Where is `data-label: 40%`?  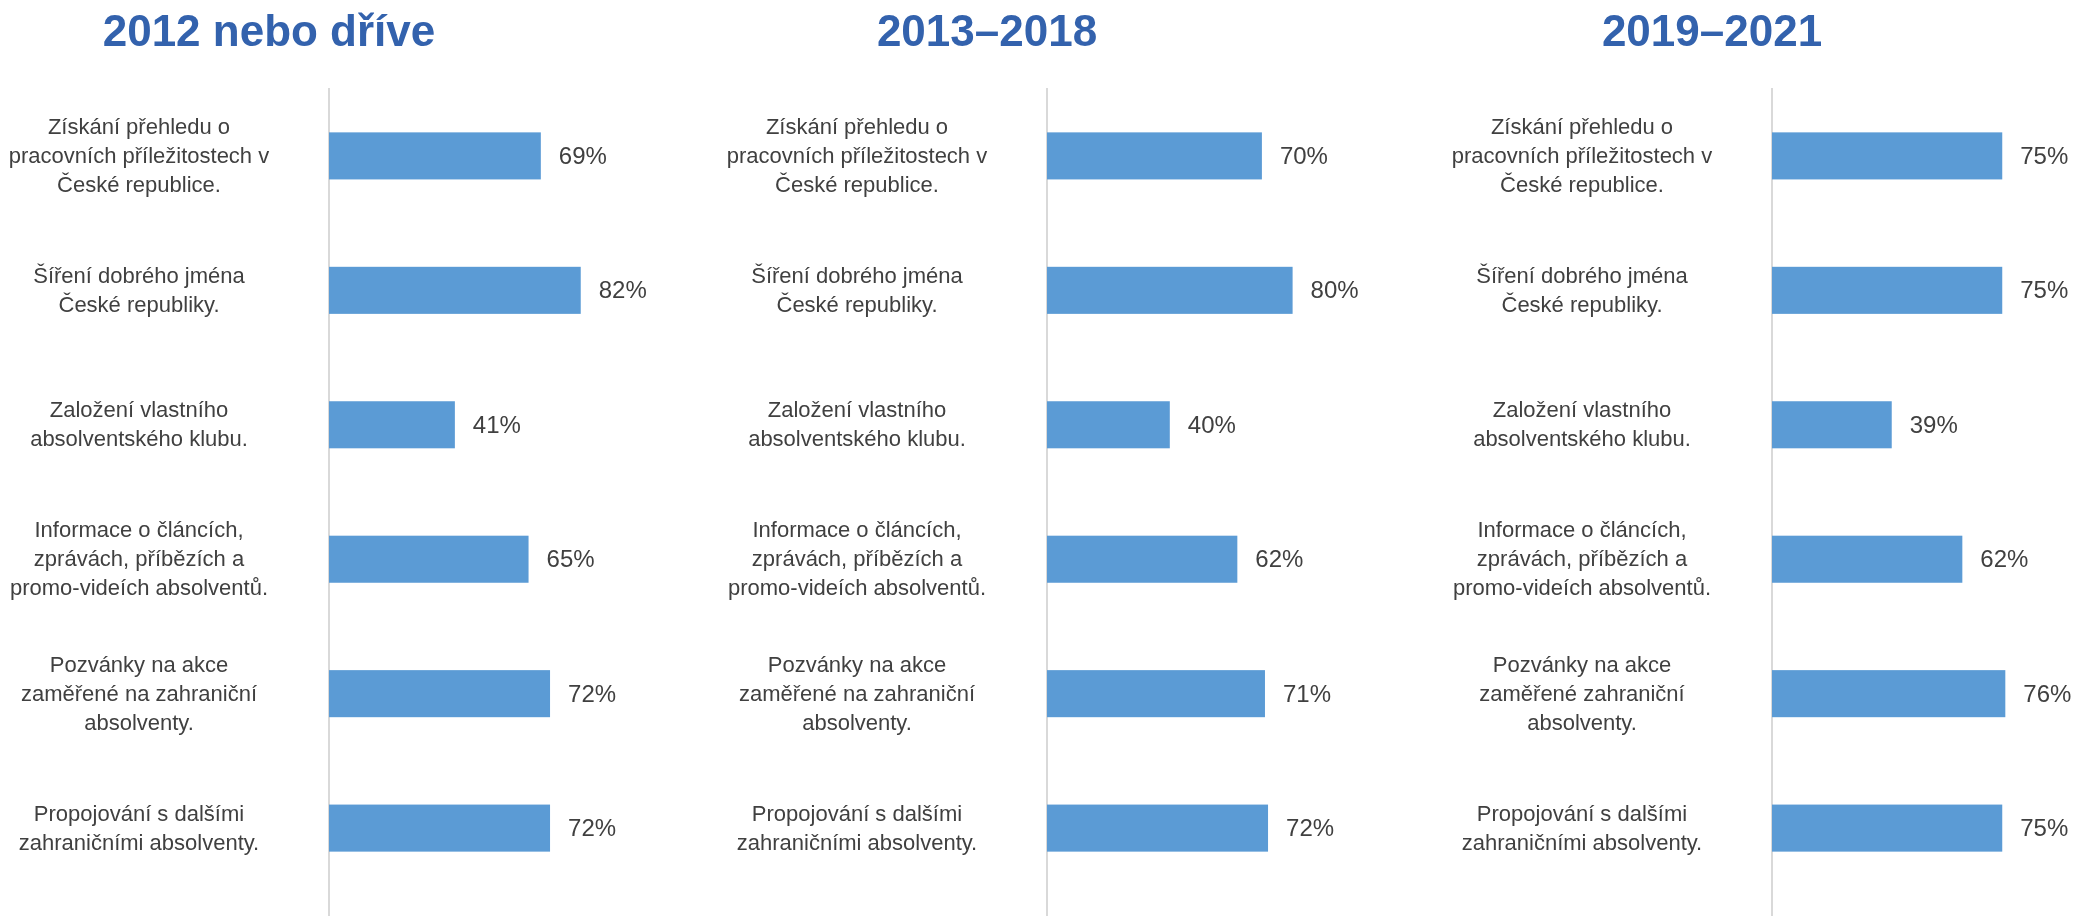
data-label: 40% is located at coordinates (1211, 424).